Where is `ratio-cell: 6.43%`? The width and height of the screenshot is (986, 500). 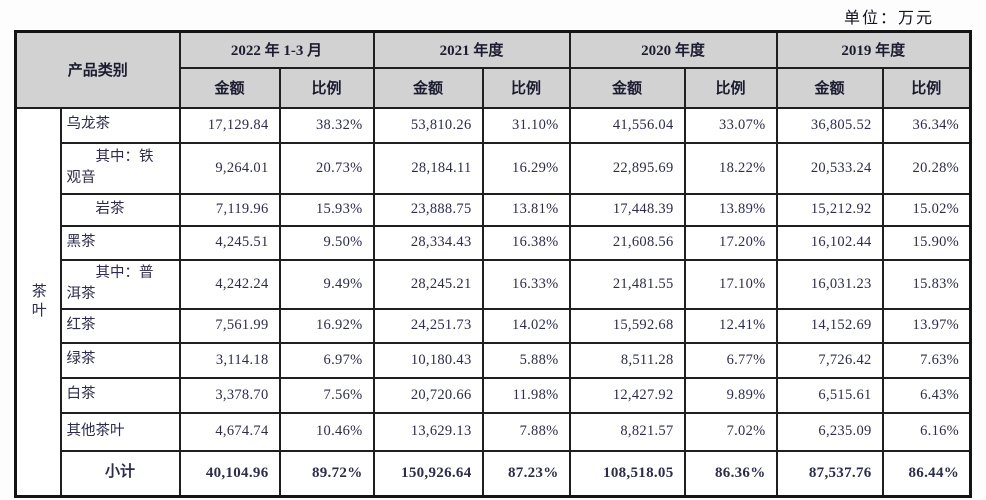 ratio-cell: 6.43% is located at coordinates (926, 395).